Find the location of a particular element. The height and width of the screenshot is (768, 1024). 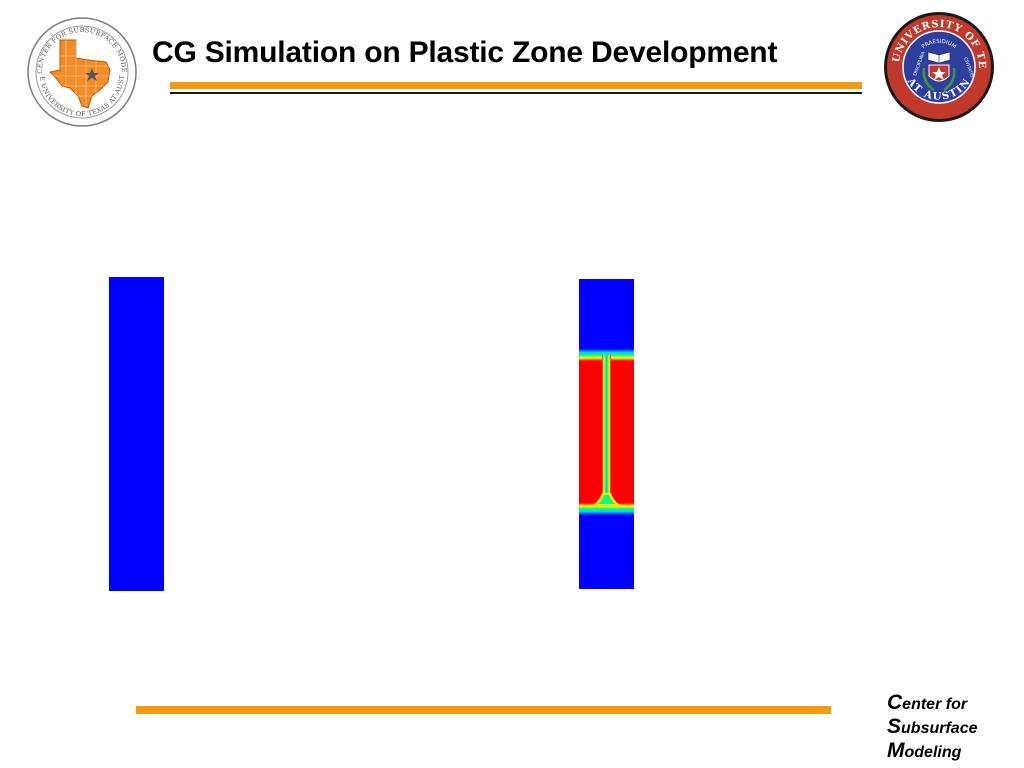

footer-org-name: Center for Subsurface Modeling is located at coordinates (952, 728).